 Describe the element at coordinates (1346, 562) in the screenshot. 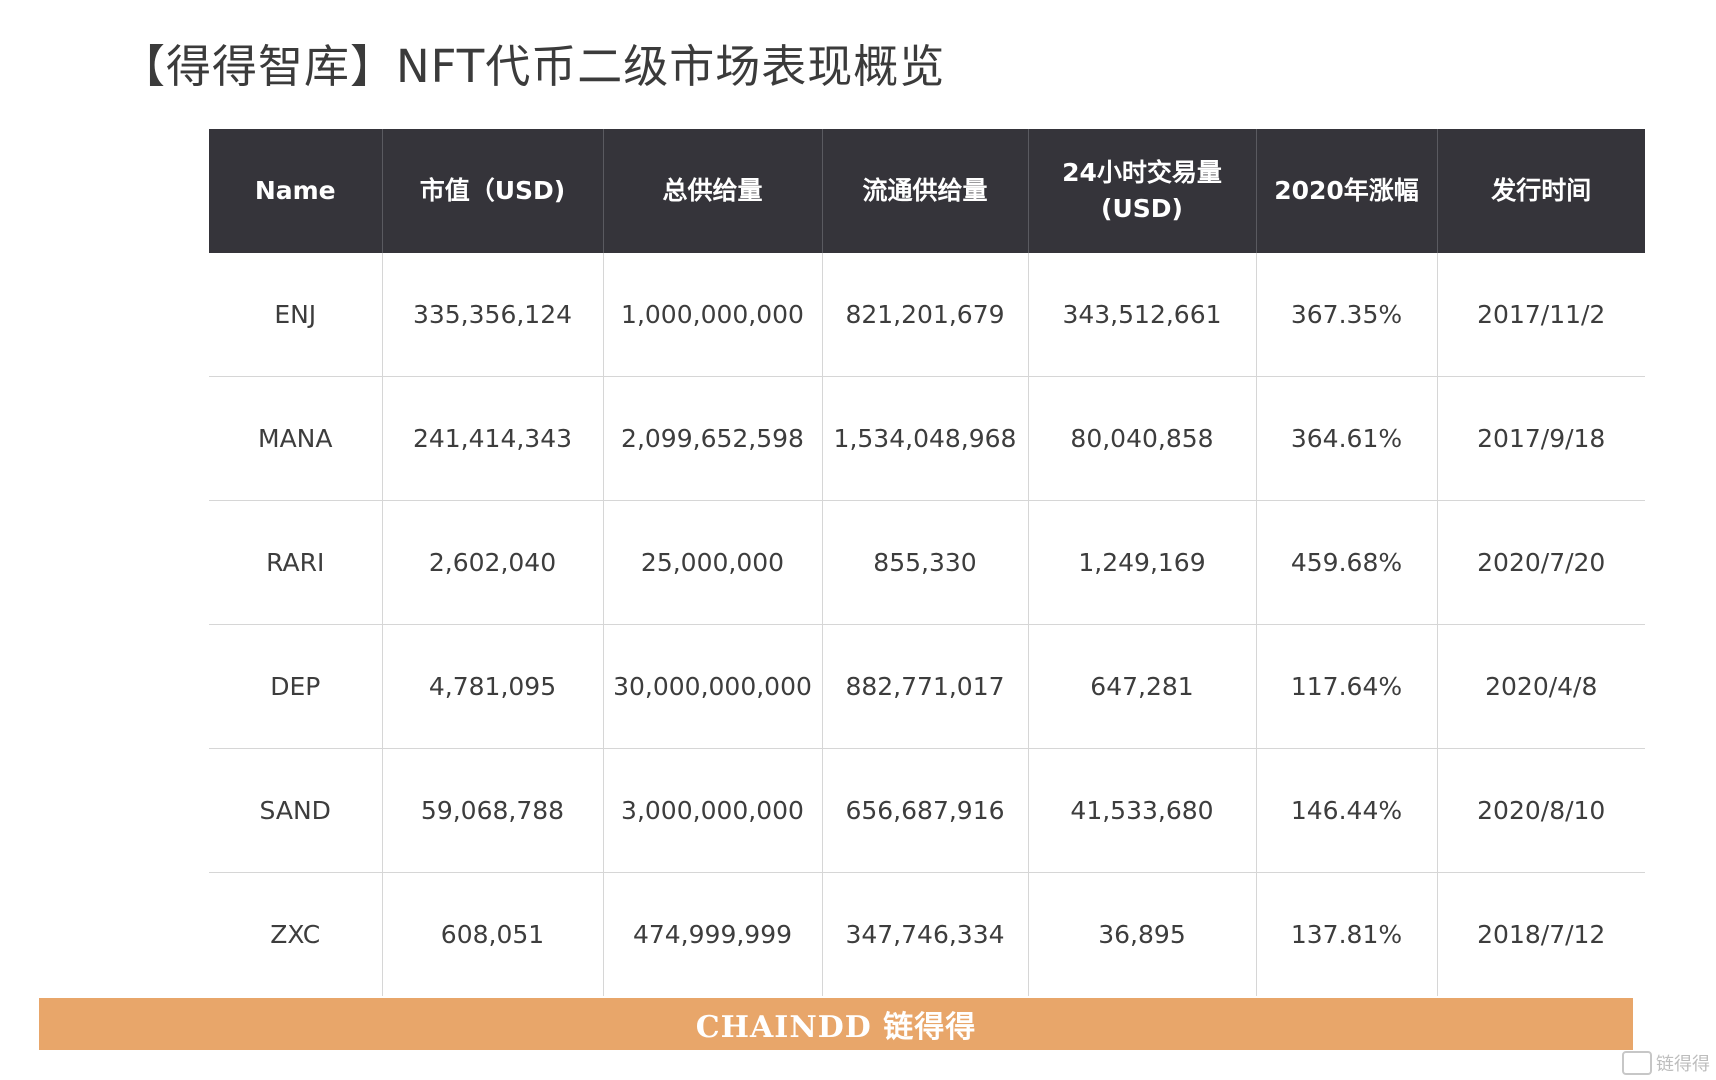

I see `cell-2020-gain: 459.68%` at that location.